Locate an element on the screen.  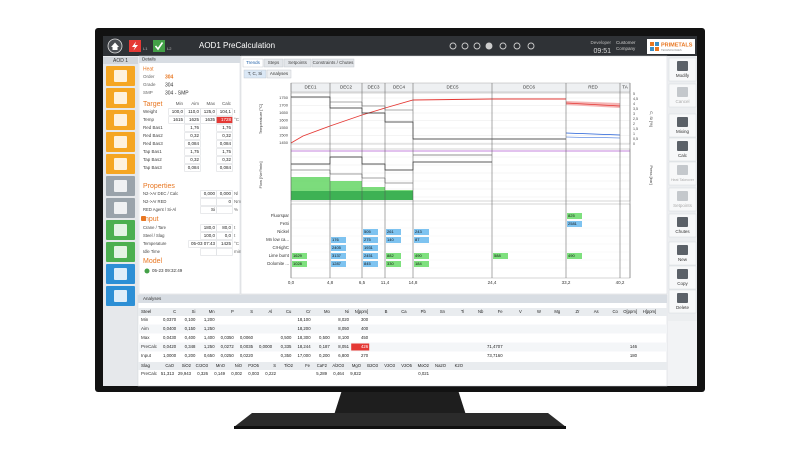
cell-value: 0,0060 is located at coordinates (247, 337).